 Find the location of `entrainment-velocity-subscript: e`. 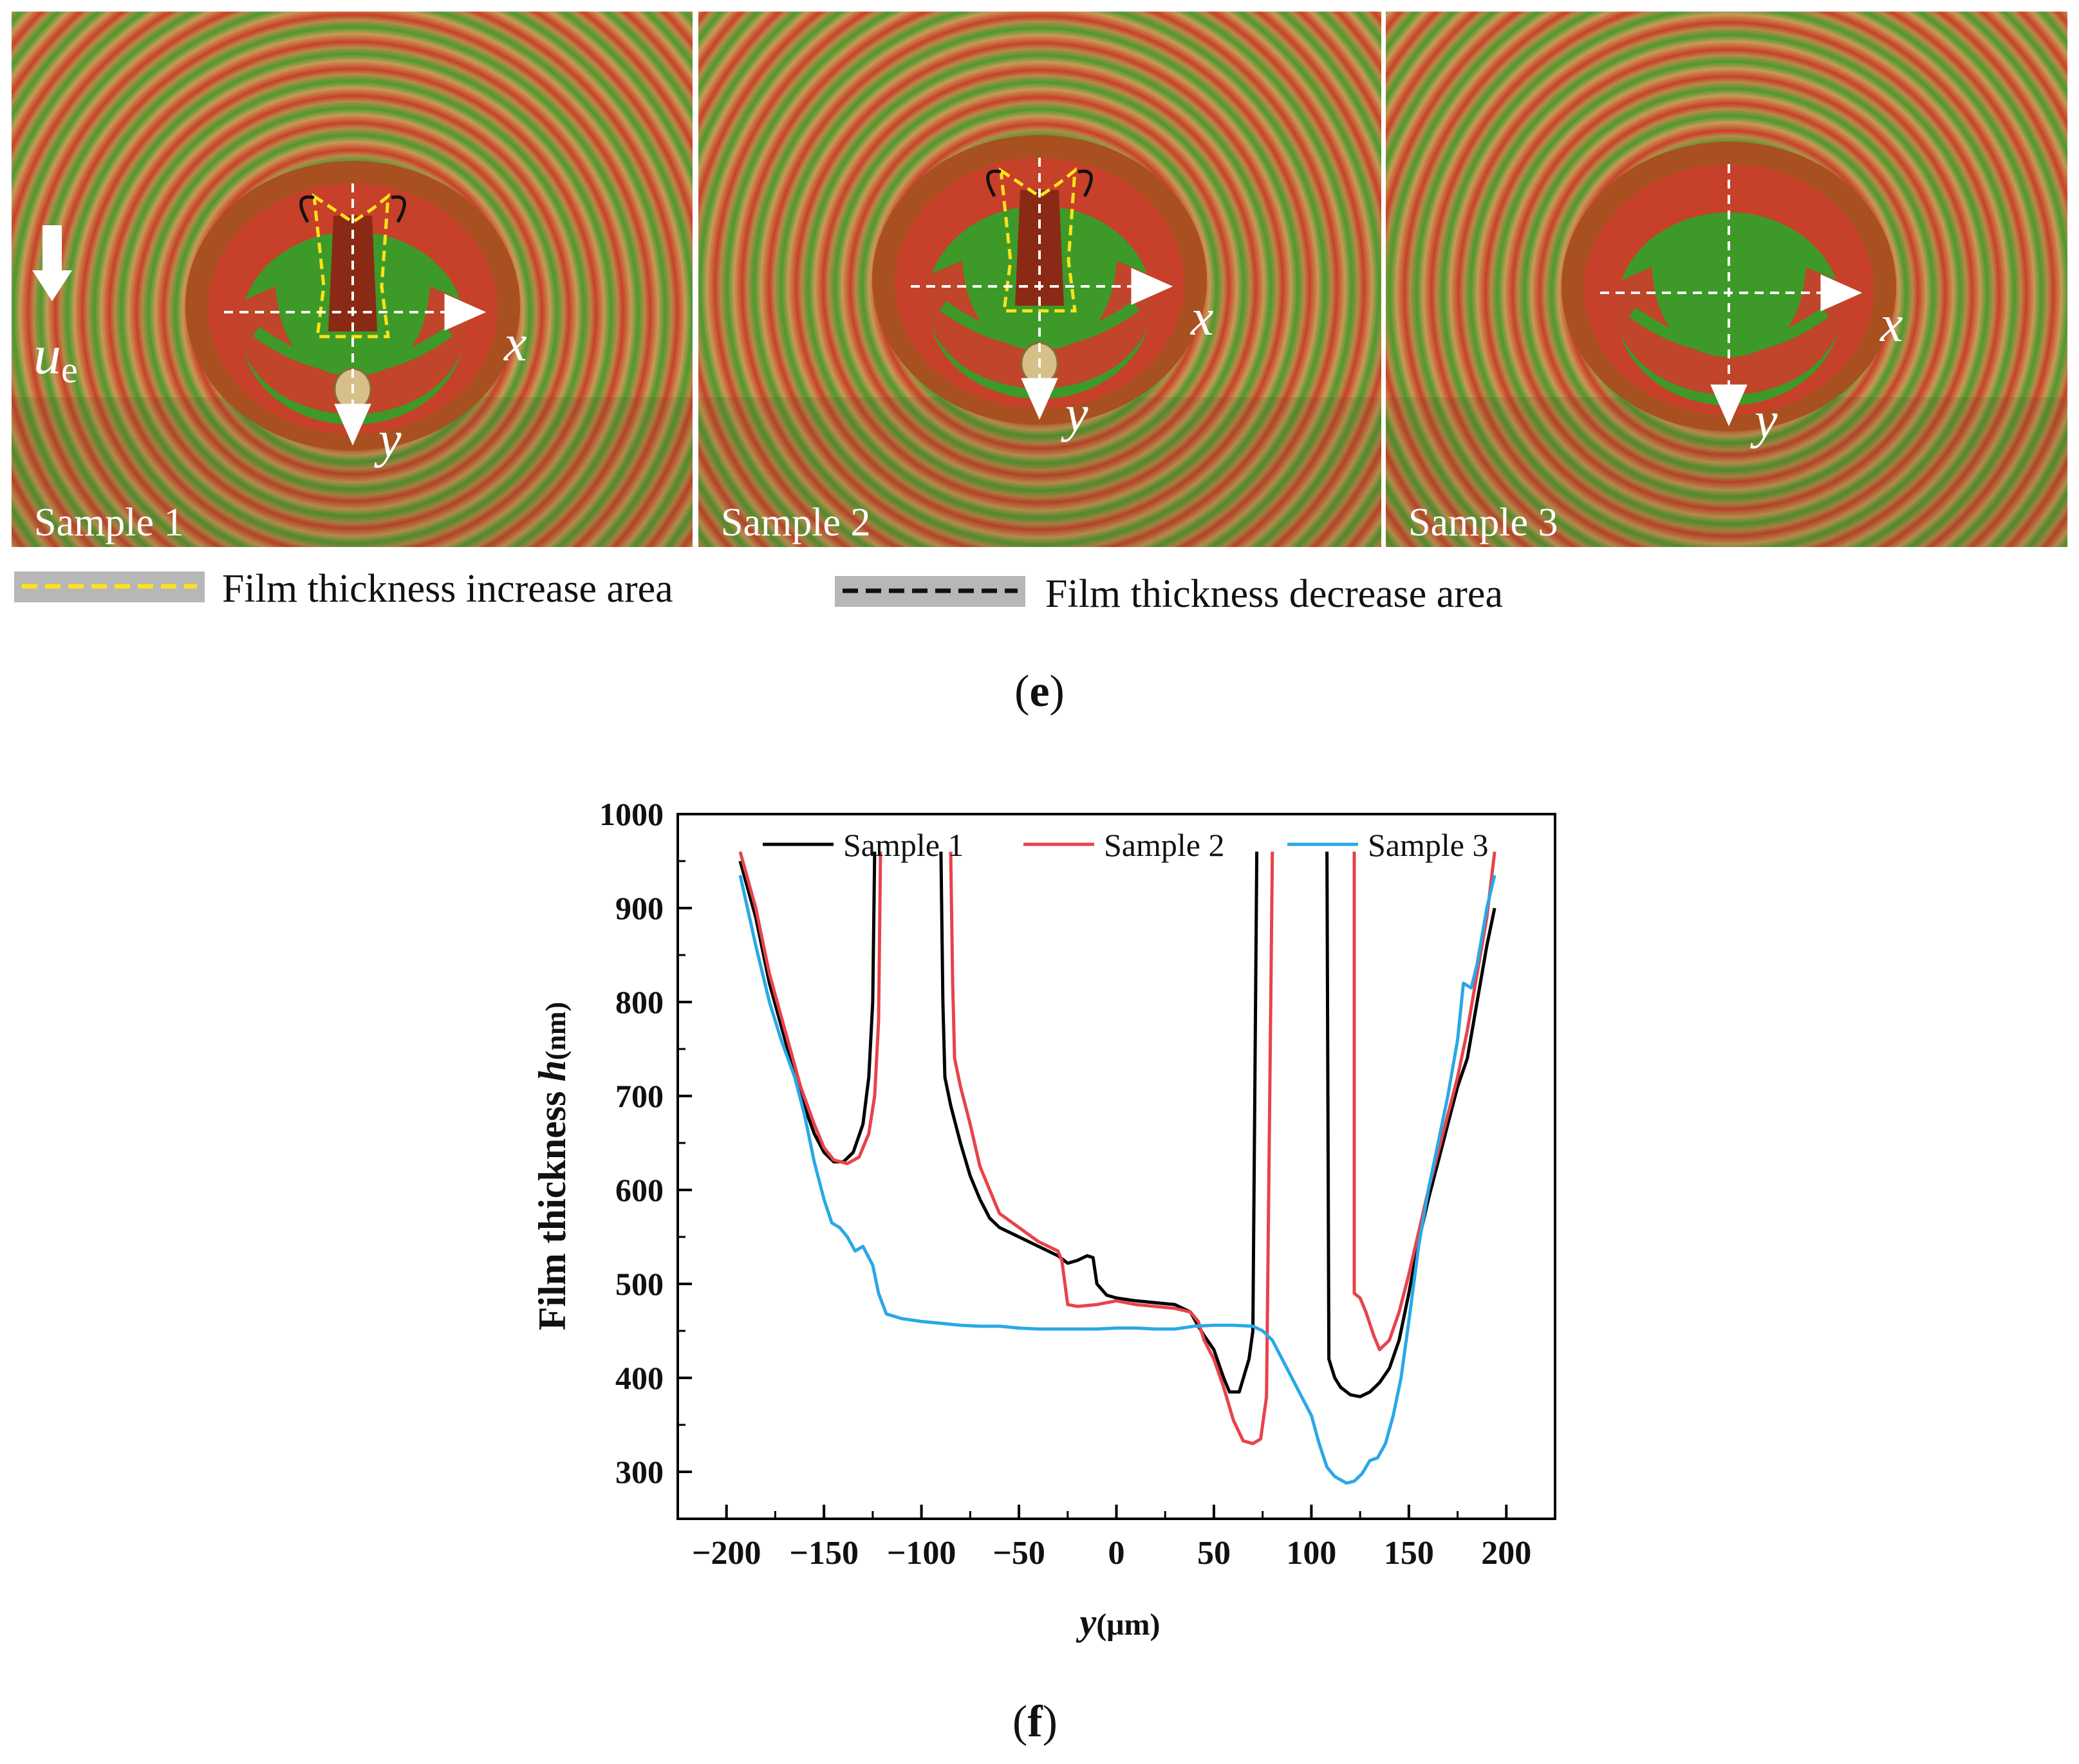

entrainment-velocity-subscript: e is located at coordinates (69, 370).